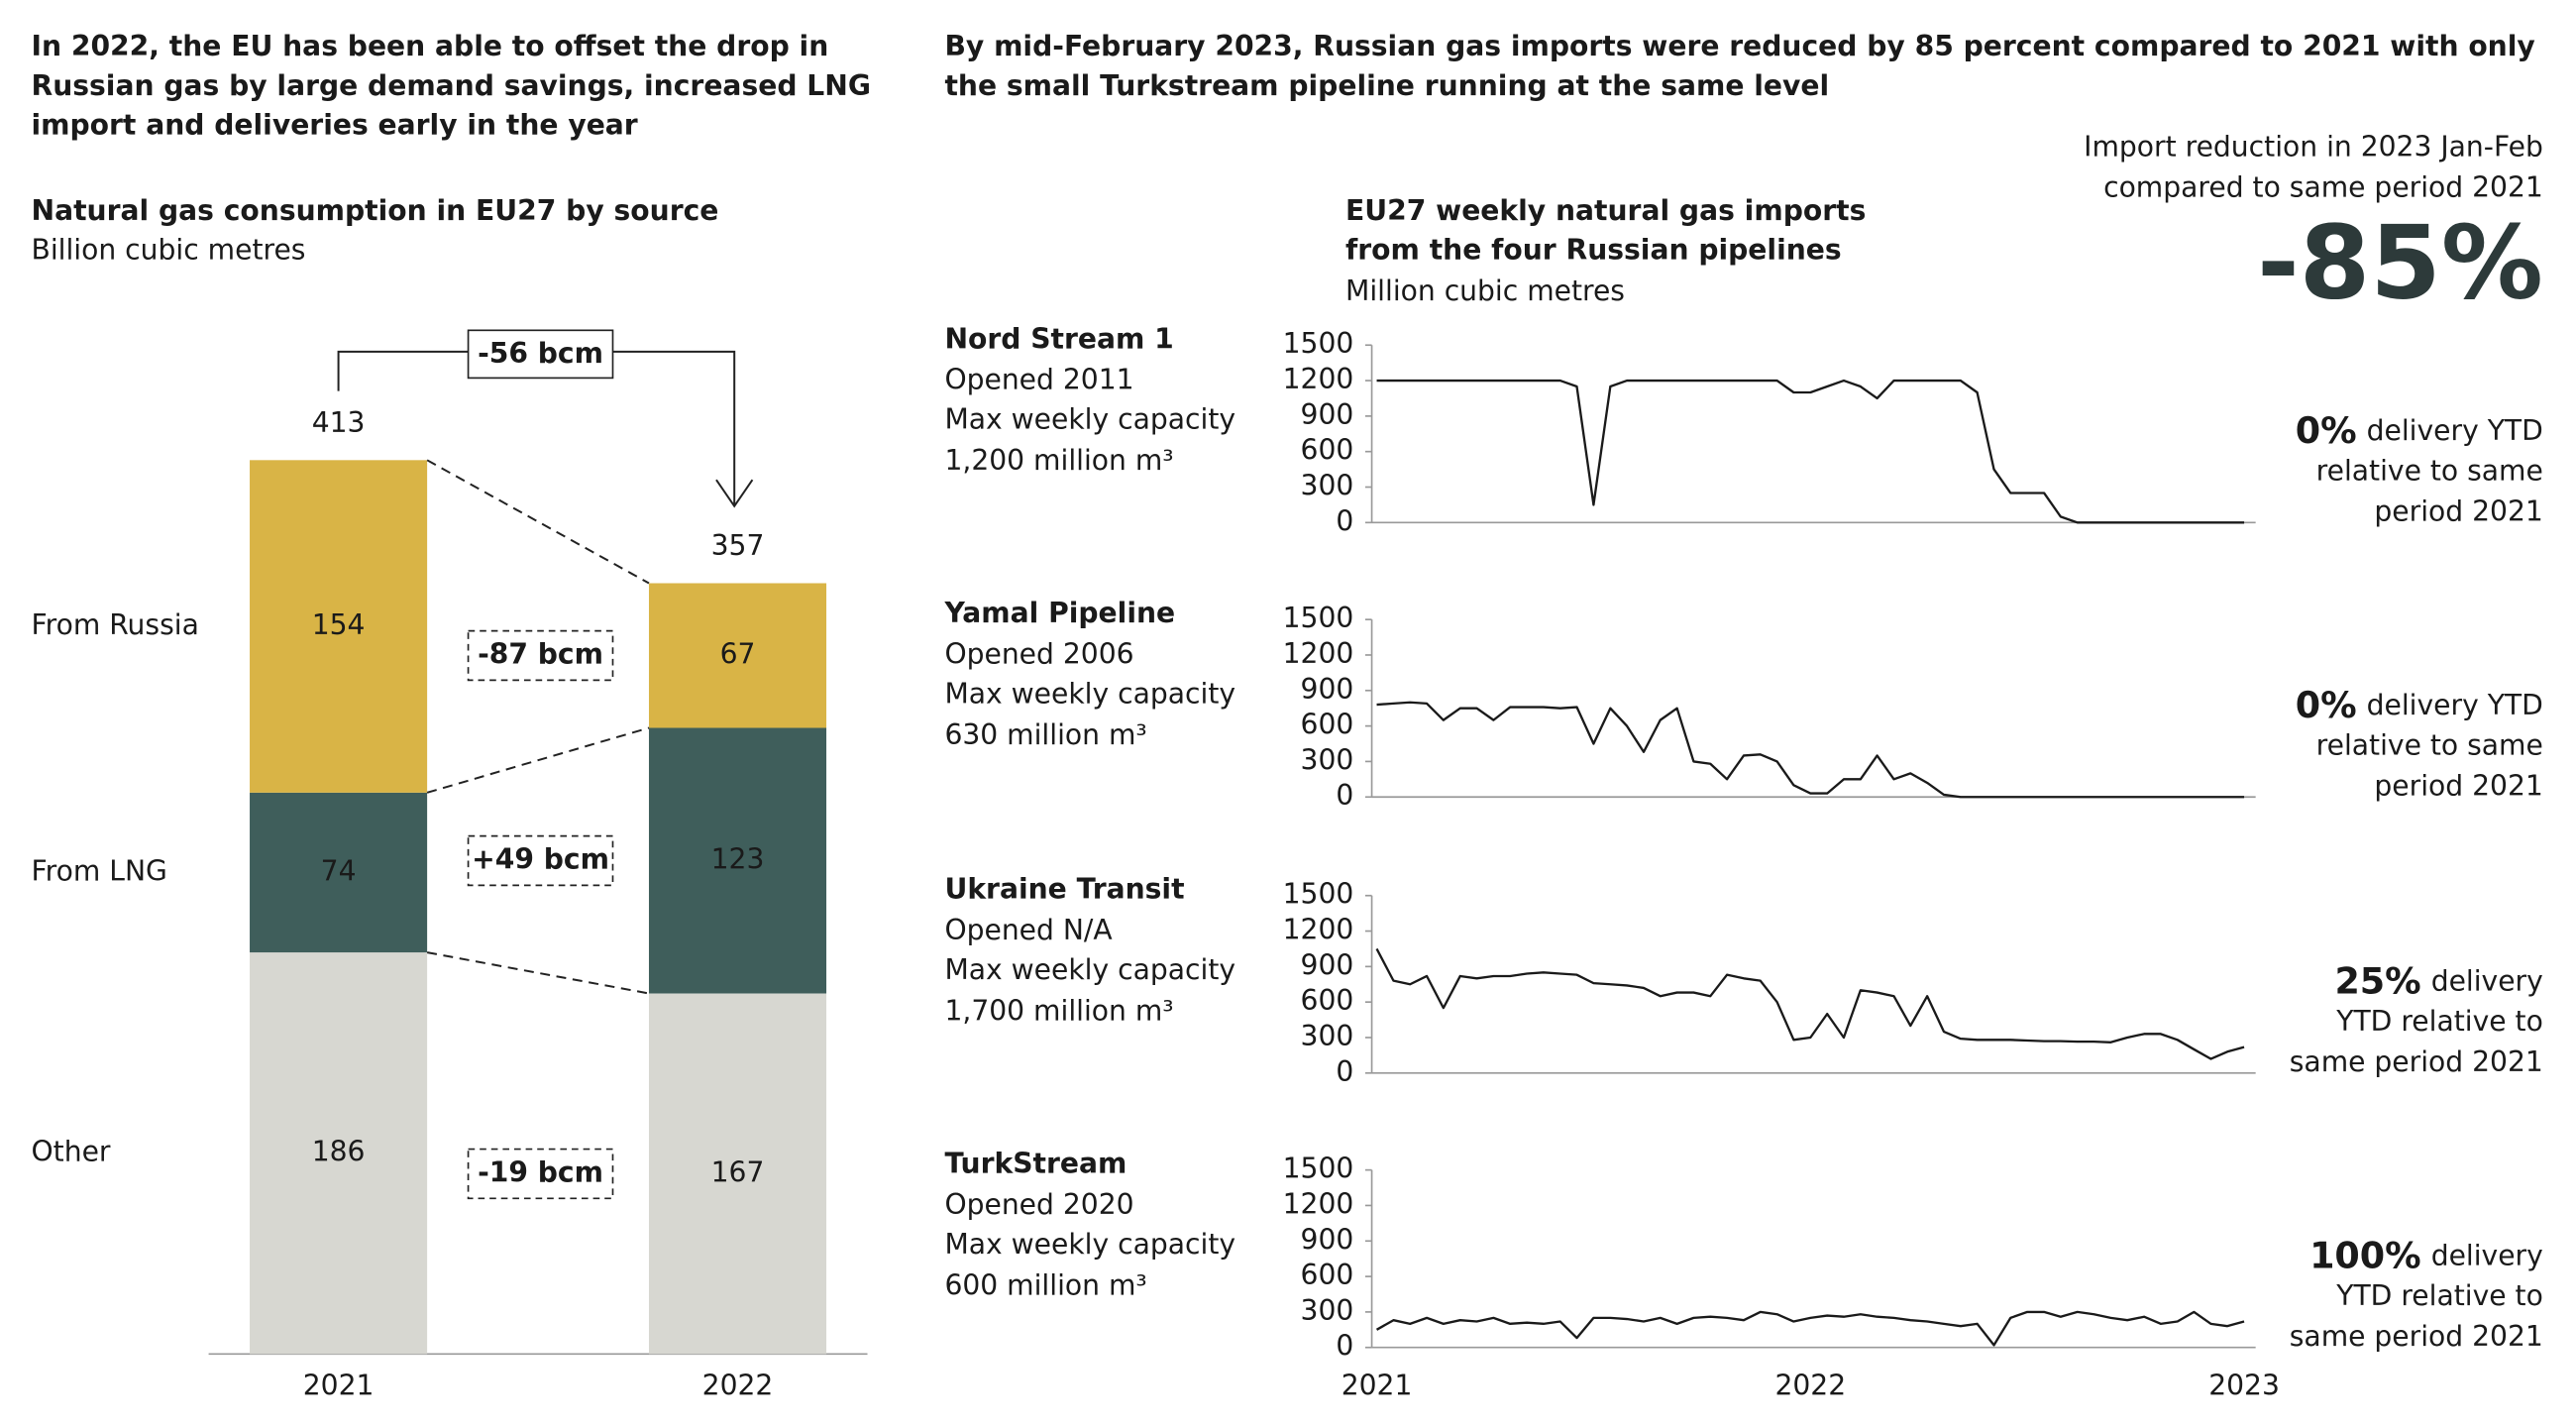 Image resolution: width=2576 pixels, height=1428 pixels. What do you see at coordinates (1035, 1164) in the screenshot?
I see `series-name: TurkStream` at bounding box center [1035, 1164].